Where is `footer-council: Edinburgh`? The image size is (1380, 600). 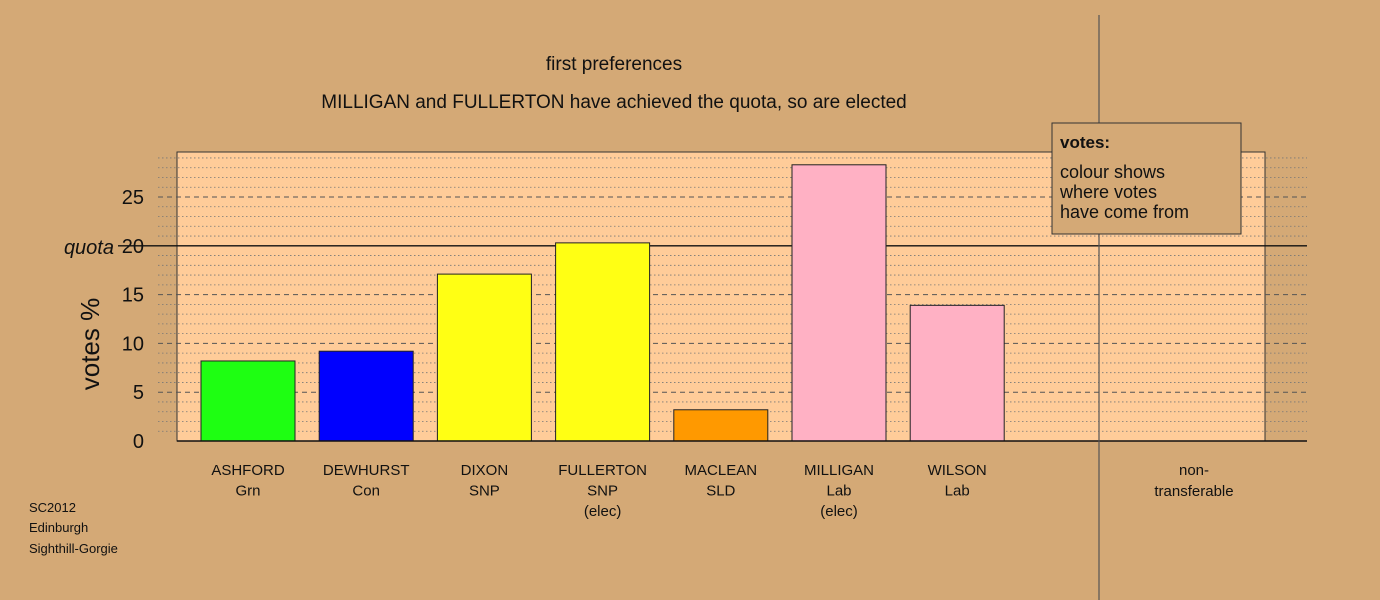
footer-council: Edinburgh is located at coordinates (58, 527).